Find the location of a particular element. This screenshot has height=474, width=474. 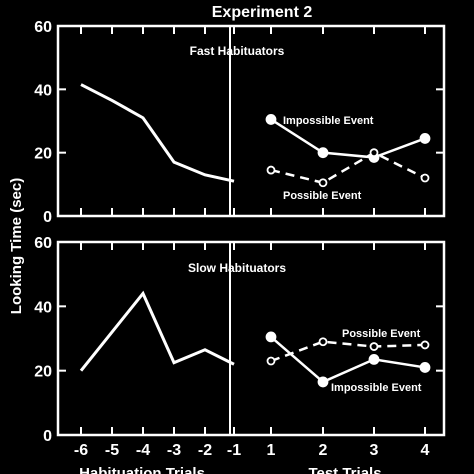

chart-title: Experiment 2 is located at coordinates (262, 12).